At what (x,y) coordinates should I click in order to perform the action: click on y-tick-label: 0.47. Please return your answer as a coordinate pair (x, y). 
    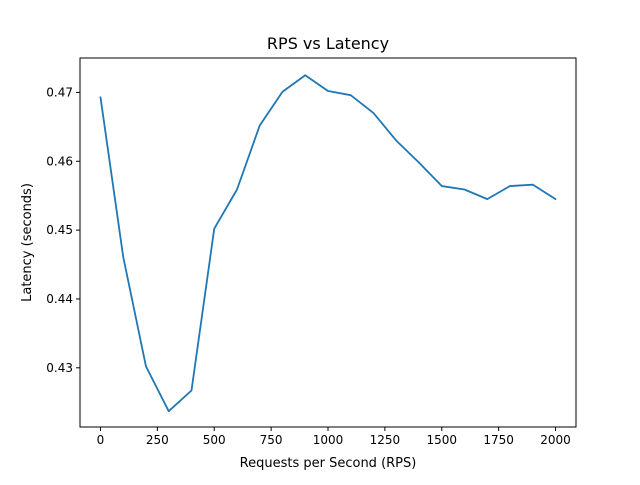
    Looking at the image, I should click on (59, 92).